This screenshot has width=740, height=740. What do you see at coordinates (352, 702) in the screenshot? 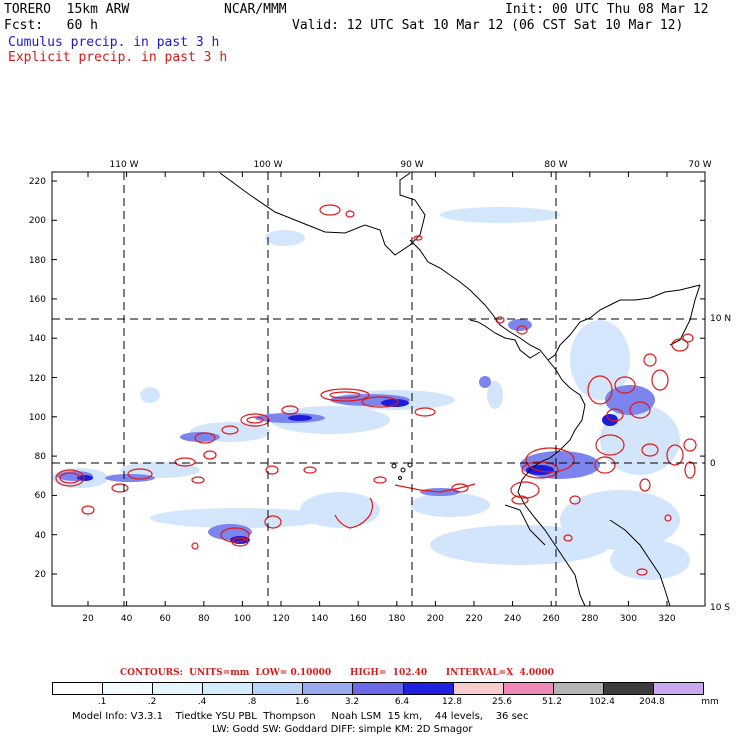
I see `colorbar-label: 3.2` at bounding box center [352, 702].